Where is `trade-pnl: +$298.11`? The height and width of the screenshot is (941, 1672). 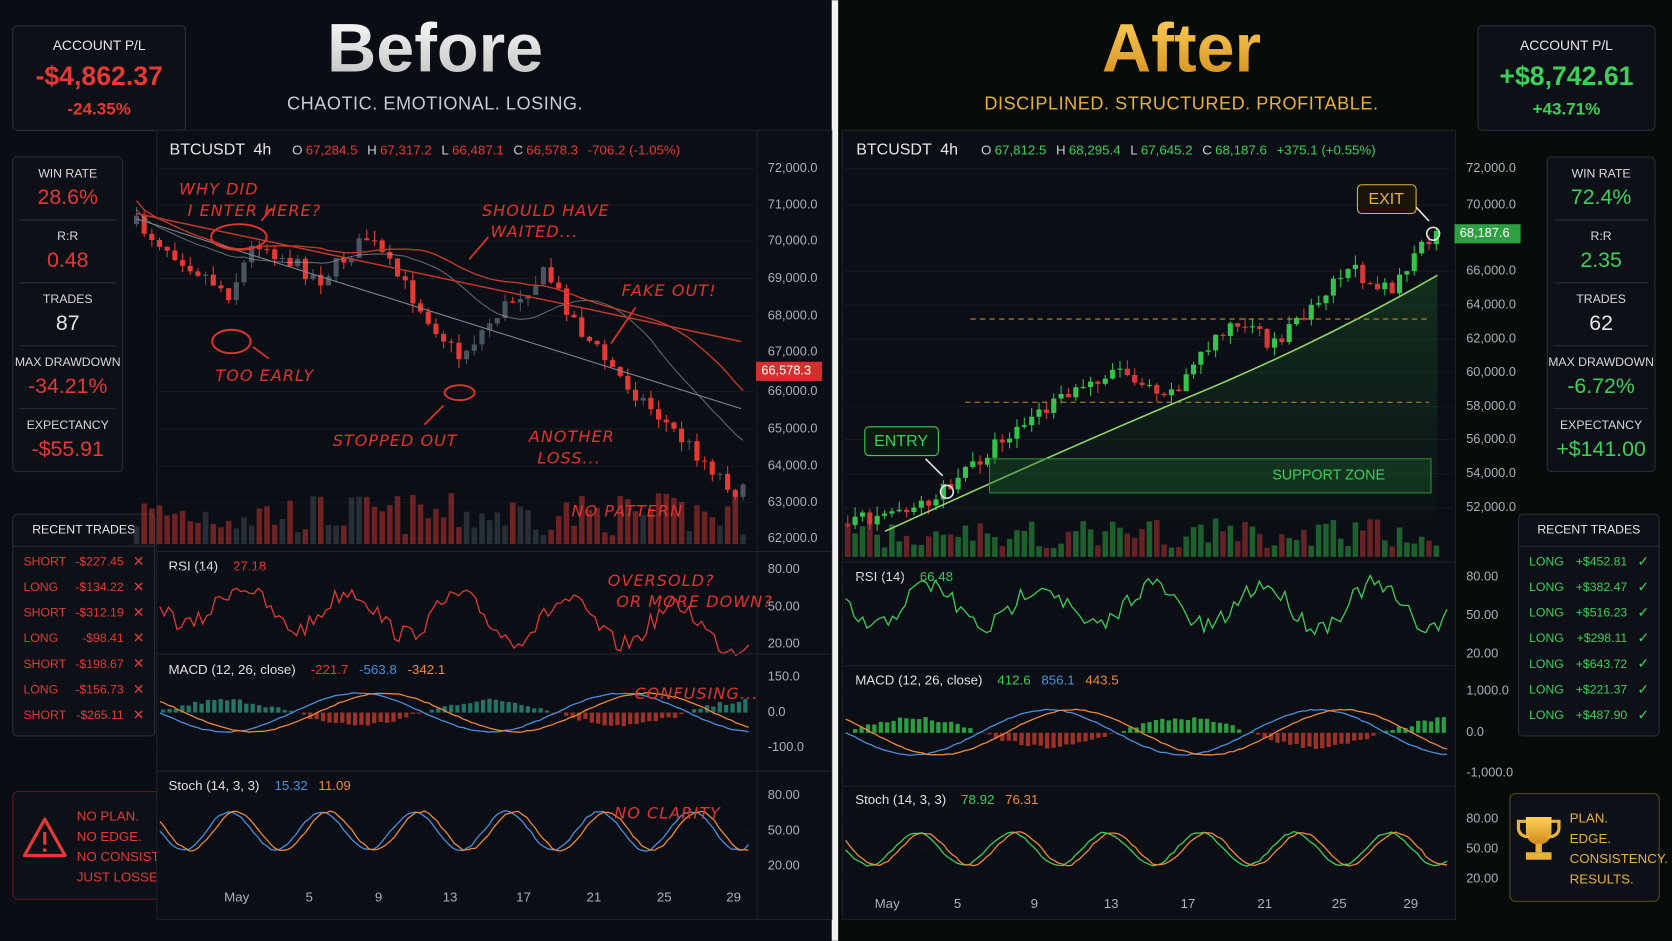 trade-pnl: +$298.11 is located at coordinates (1602, 638).